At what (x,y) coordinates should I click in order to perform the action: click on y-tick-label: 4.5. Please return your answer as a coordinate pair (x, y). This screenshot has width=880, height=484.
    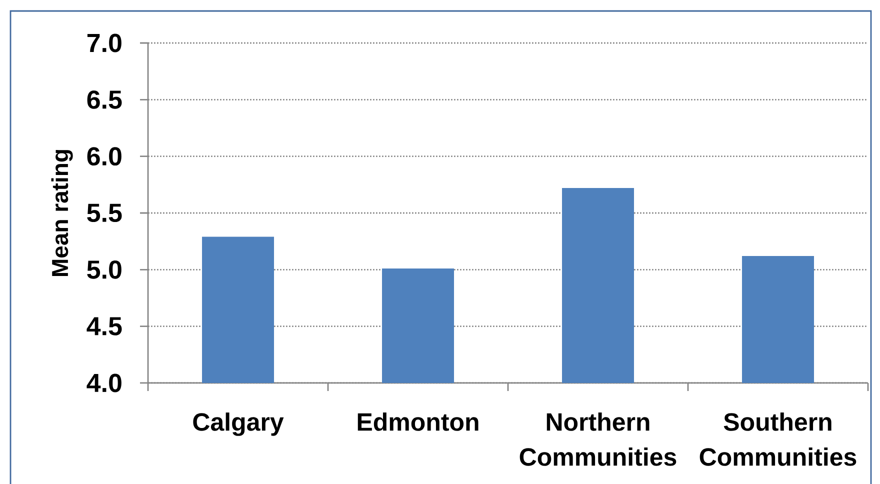
    Looking at the image, I should click on (104, 326).